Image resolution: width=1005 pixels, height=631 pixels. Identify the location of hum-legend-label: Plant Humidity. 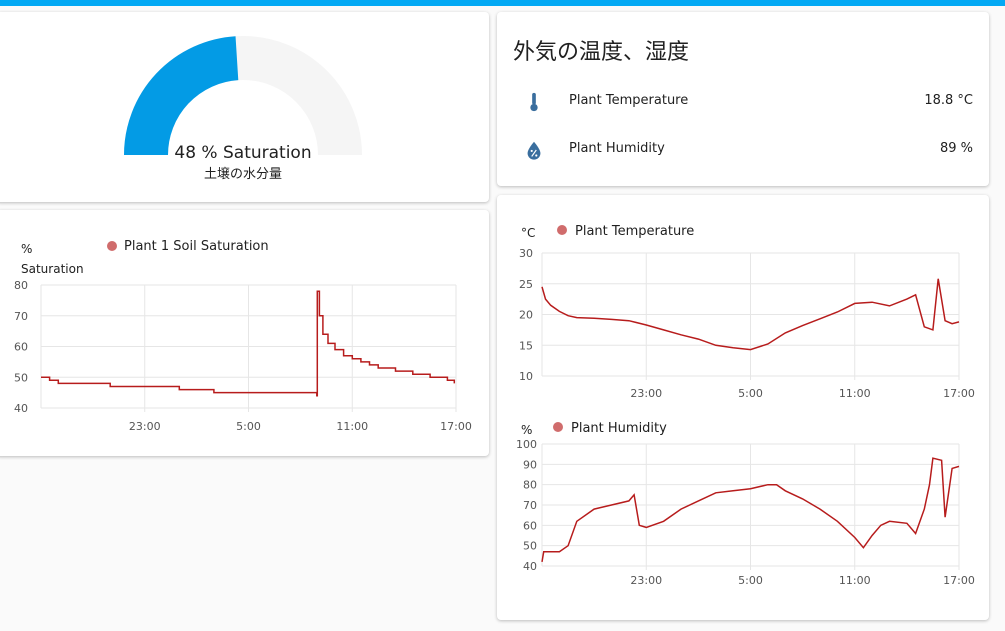
(619, 428).